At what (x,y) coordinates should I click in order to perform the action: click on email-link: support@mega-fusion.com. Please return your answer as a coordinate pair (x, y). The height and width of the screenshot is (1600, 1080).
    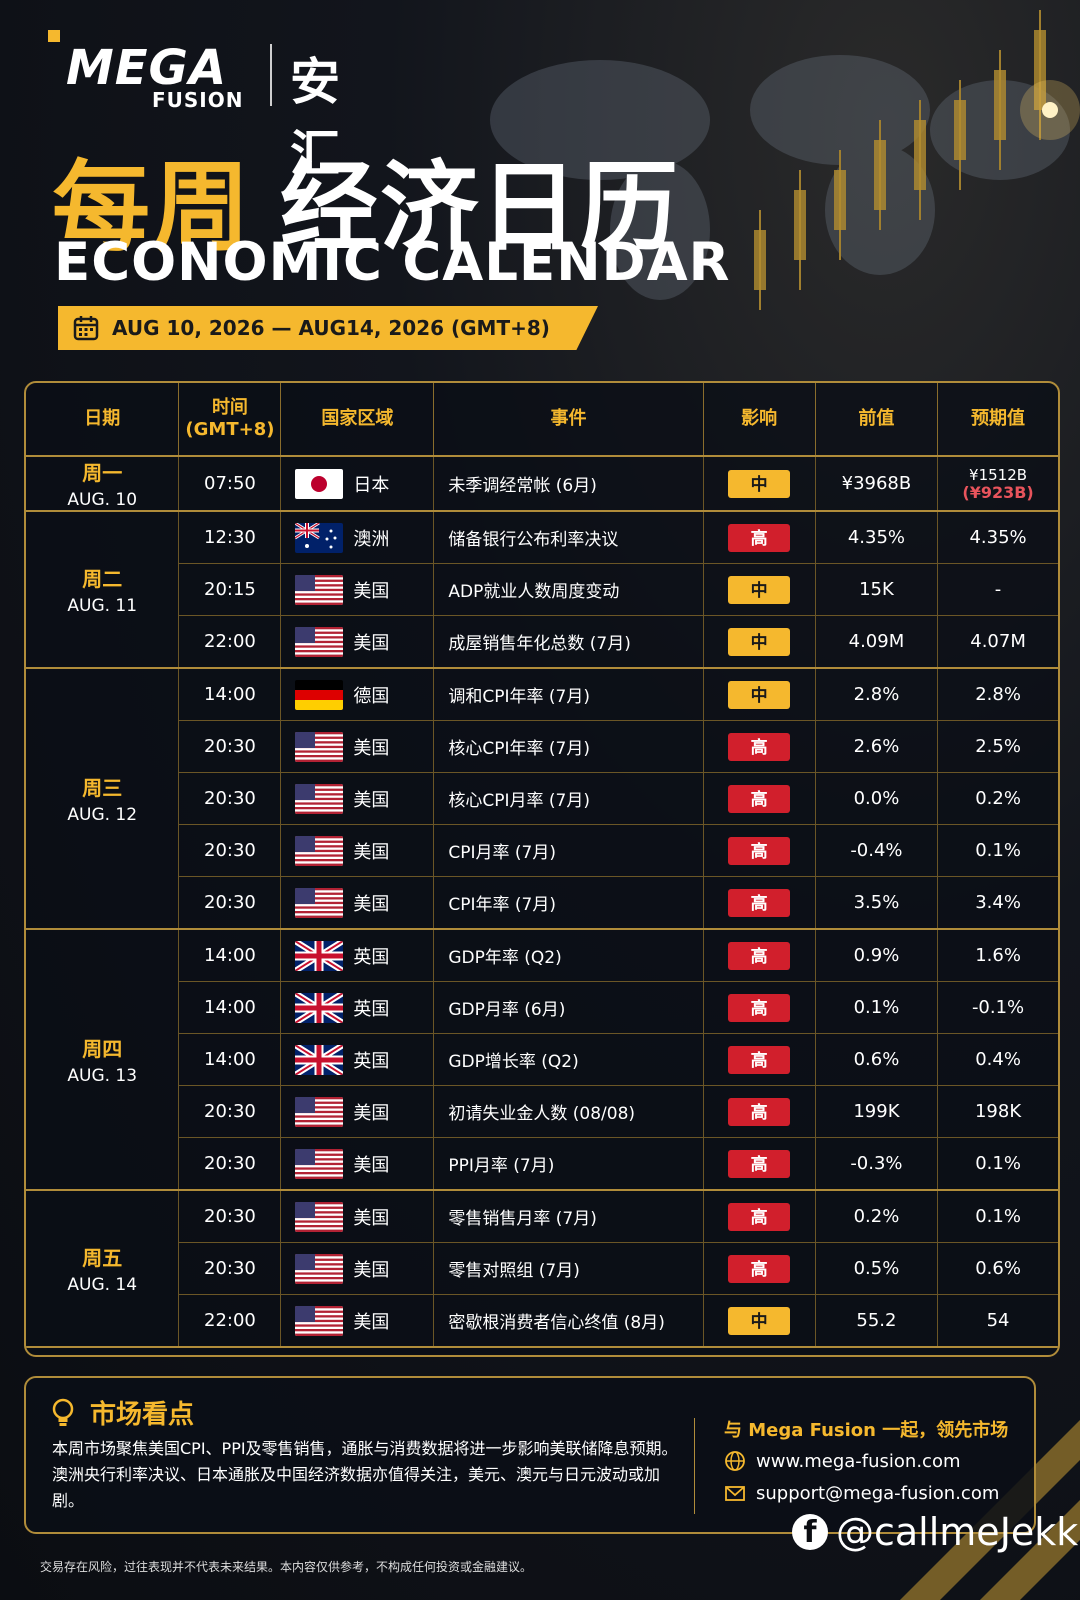
    Looking at the image, I should click on (861, 1493).